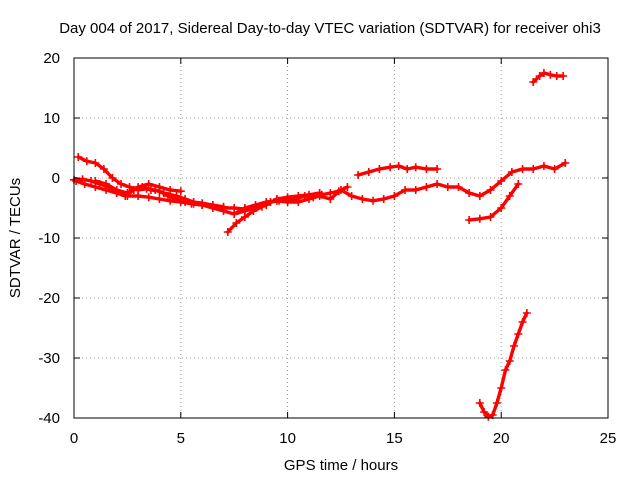  What do you see at coordinates (15, 238) in the screenshot?
I see `y-axis-label: SDTVAR / TECUs` at bounding box center [15, 238].